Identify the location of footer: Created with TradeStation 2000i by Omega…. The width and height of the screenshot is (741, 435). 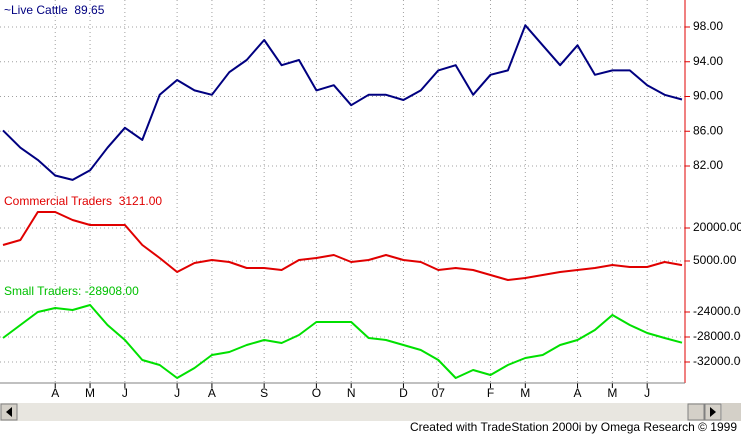
(573, 427).